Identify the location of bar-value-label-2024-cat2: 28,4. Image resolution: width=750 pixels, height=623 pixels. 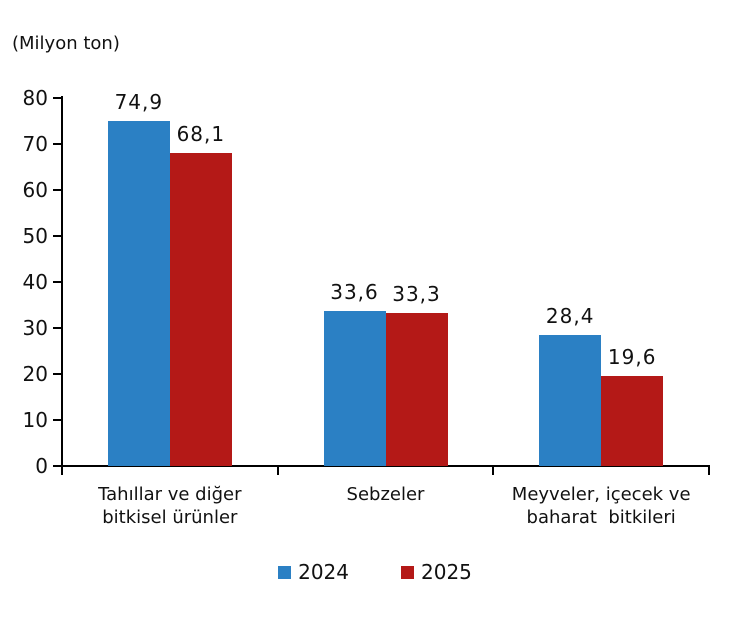
(570, 316).